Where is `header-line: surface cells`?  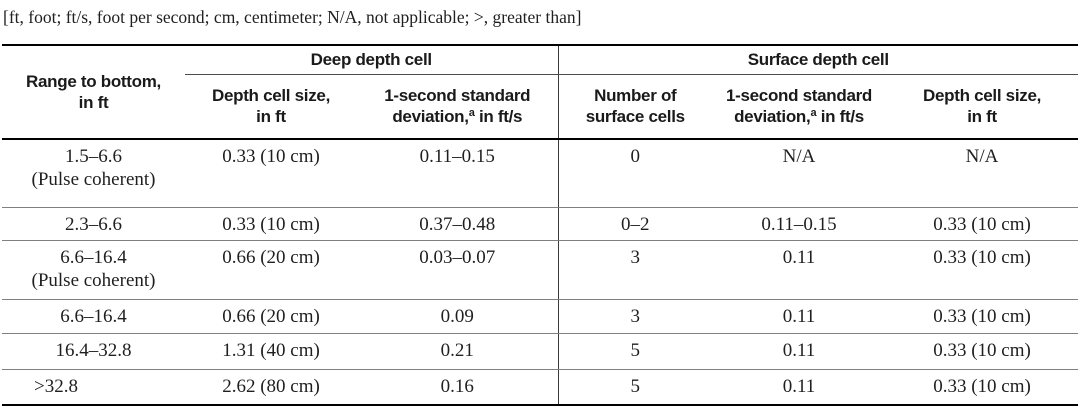 header-line: surface cells is located at coordinates (635, 117).